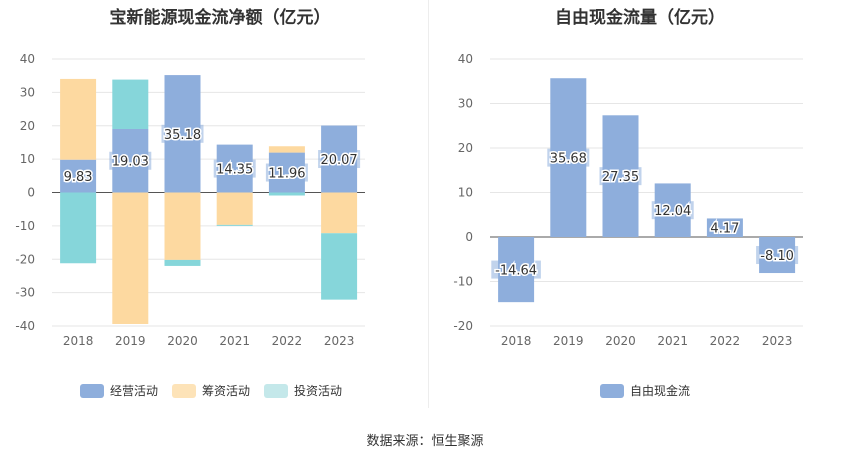 This screenshot has width=850, height=459. I want to click on left-data-label: 35.18, so click(182, 135).